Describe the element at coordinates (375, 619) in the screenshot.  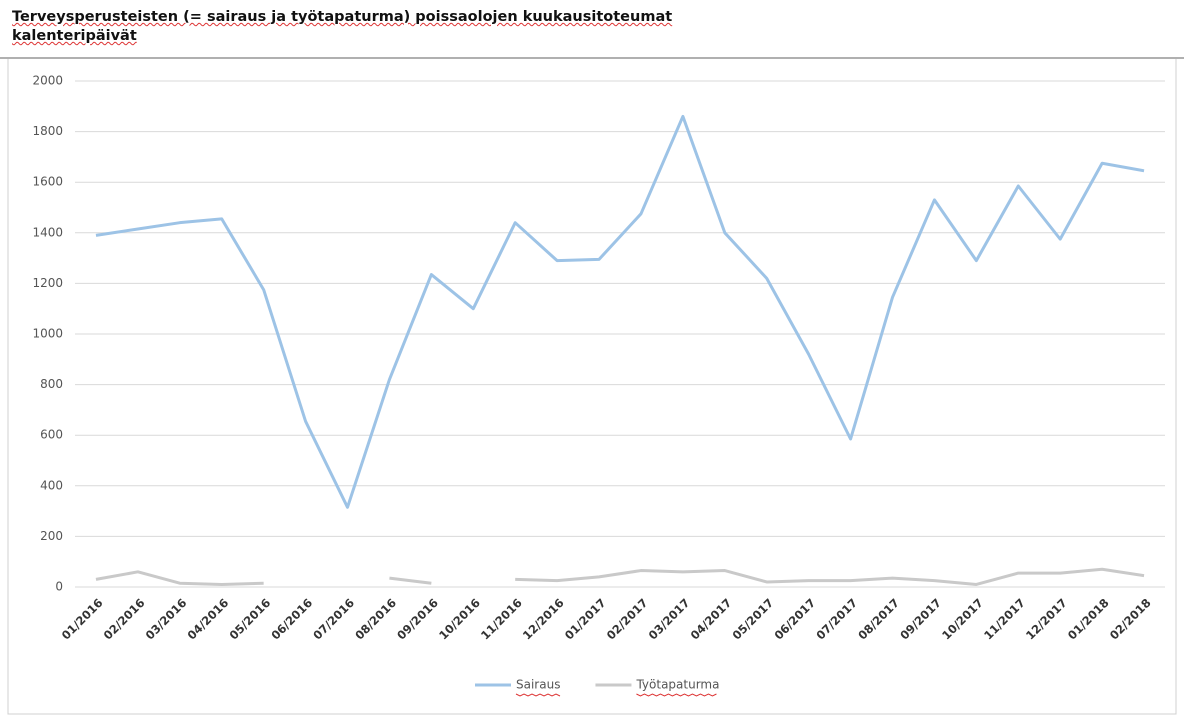
I see `x-tick-label: 08/2016` at that location.